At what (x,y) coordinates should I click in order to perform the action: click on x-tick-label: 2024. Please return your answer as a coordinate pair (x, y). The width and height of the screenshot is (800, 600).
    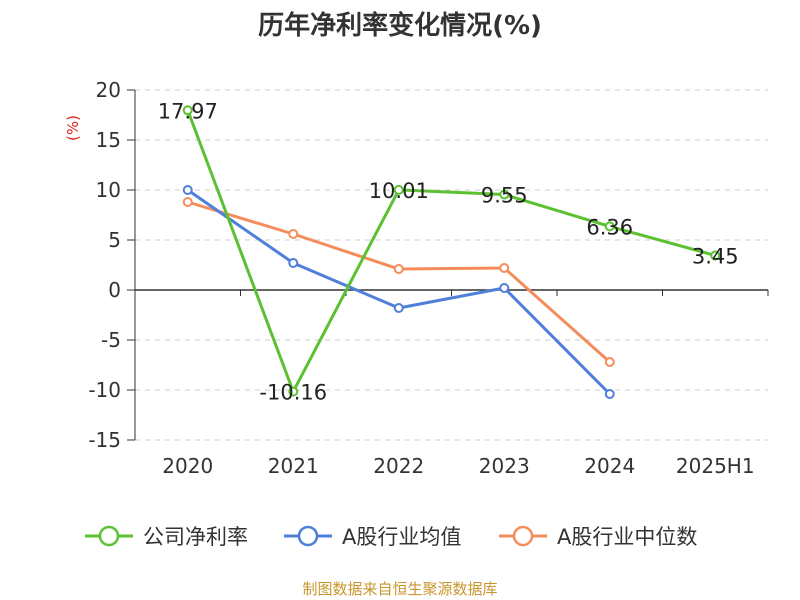
    Looking at the image, I should click on (609, 466).